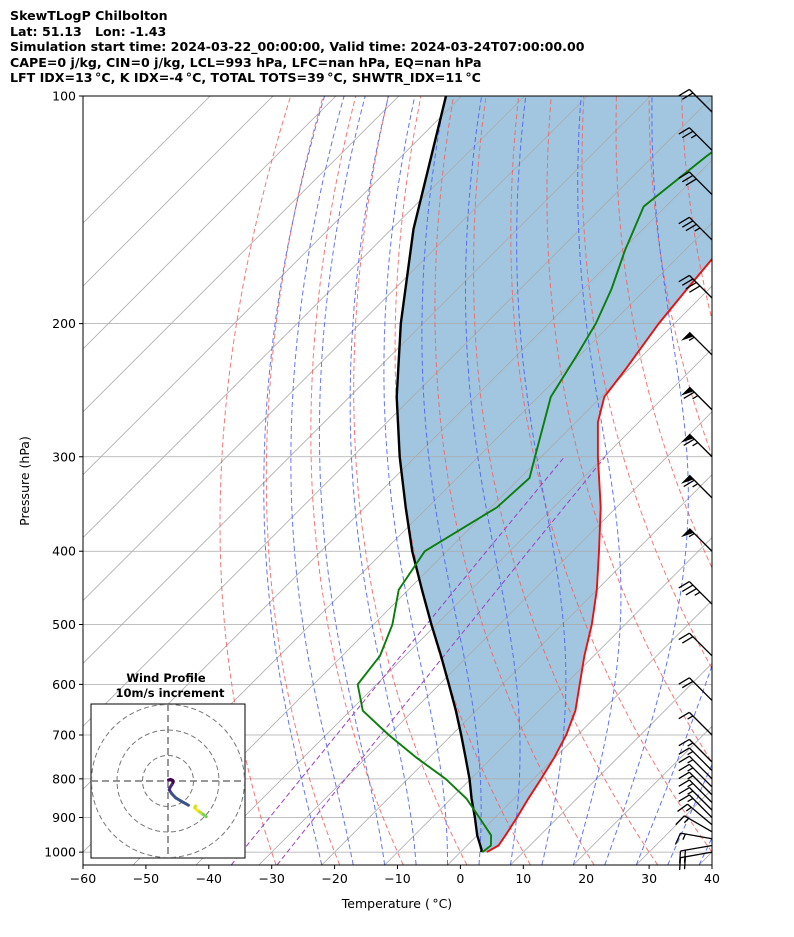 This screenshot has width=794, height=937. What do you see at coordinates (89, 15) in the screenshot?
I see `chart-title: SkewTLogP Chilbolton` at bounding box center [89, 15].